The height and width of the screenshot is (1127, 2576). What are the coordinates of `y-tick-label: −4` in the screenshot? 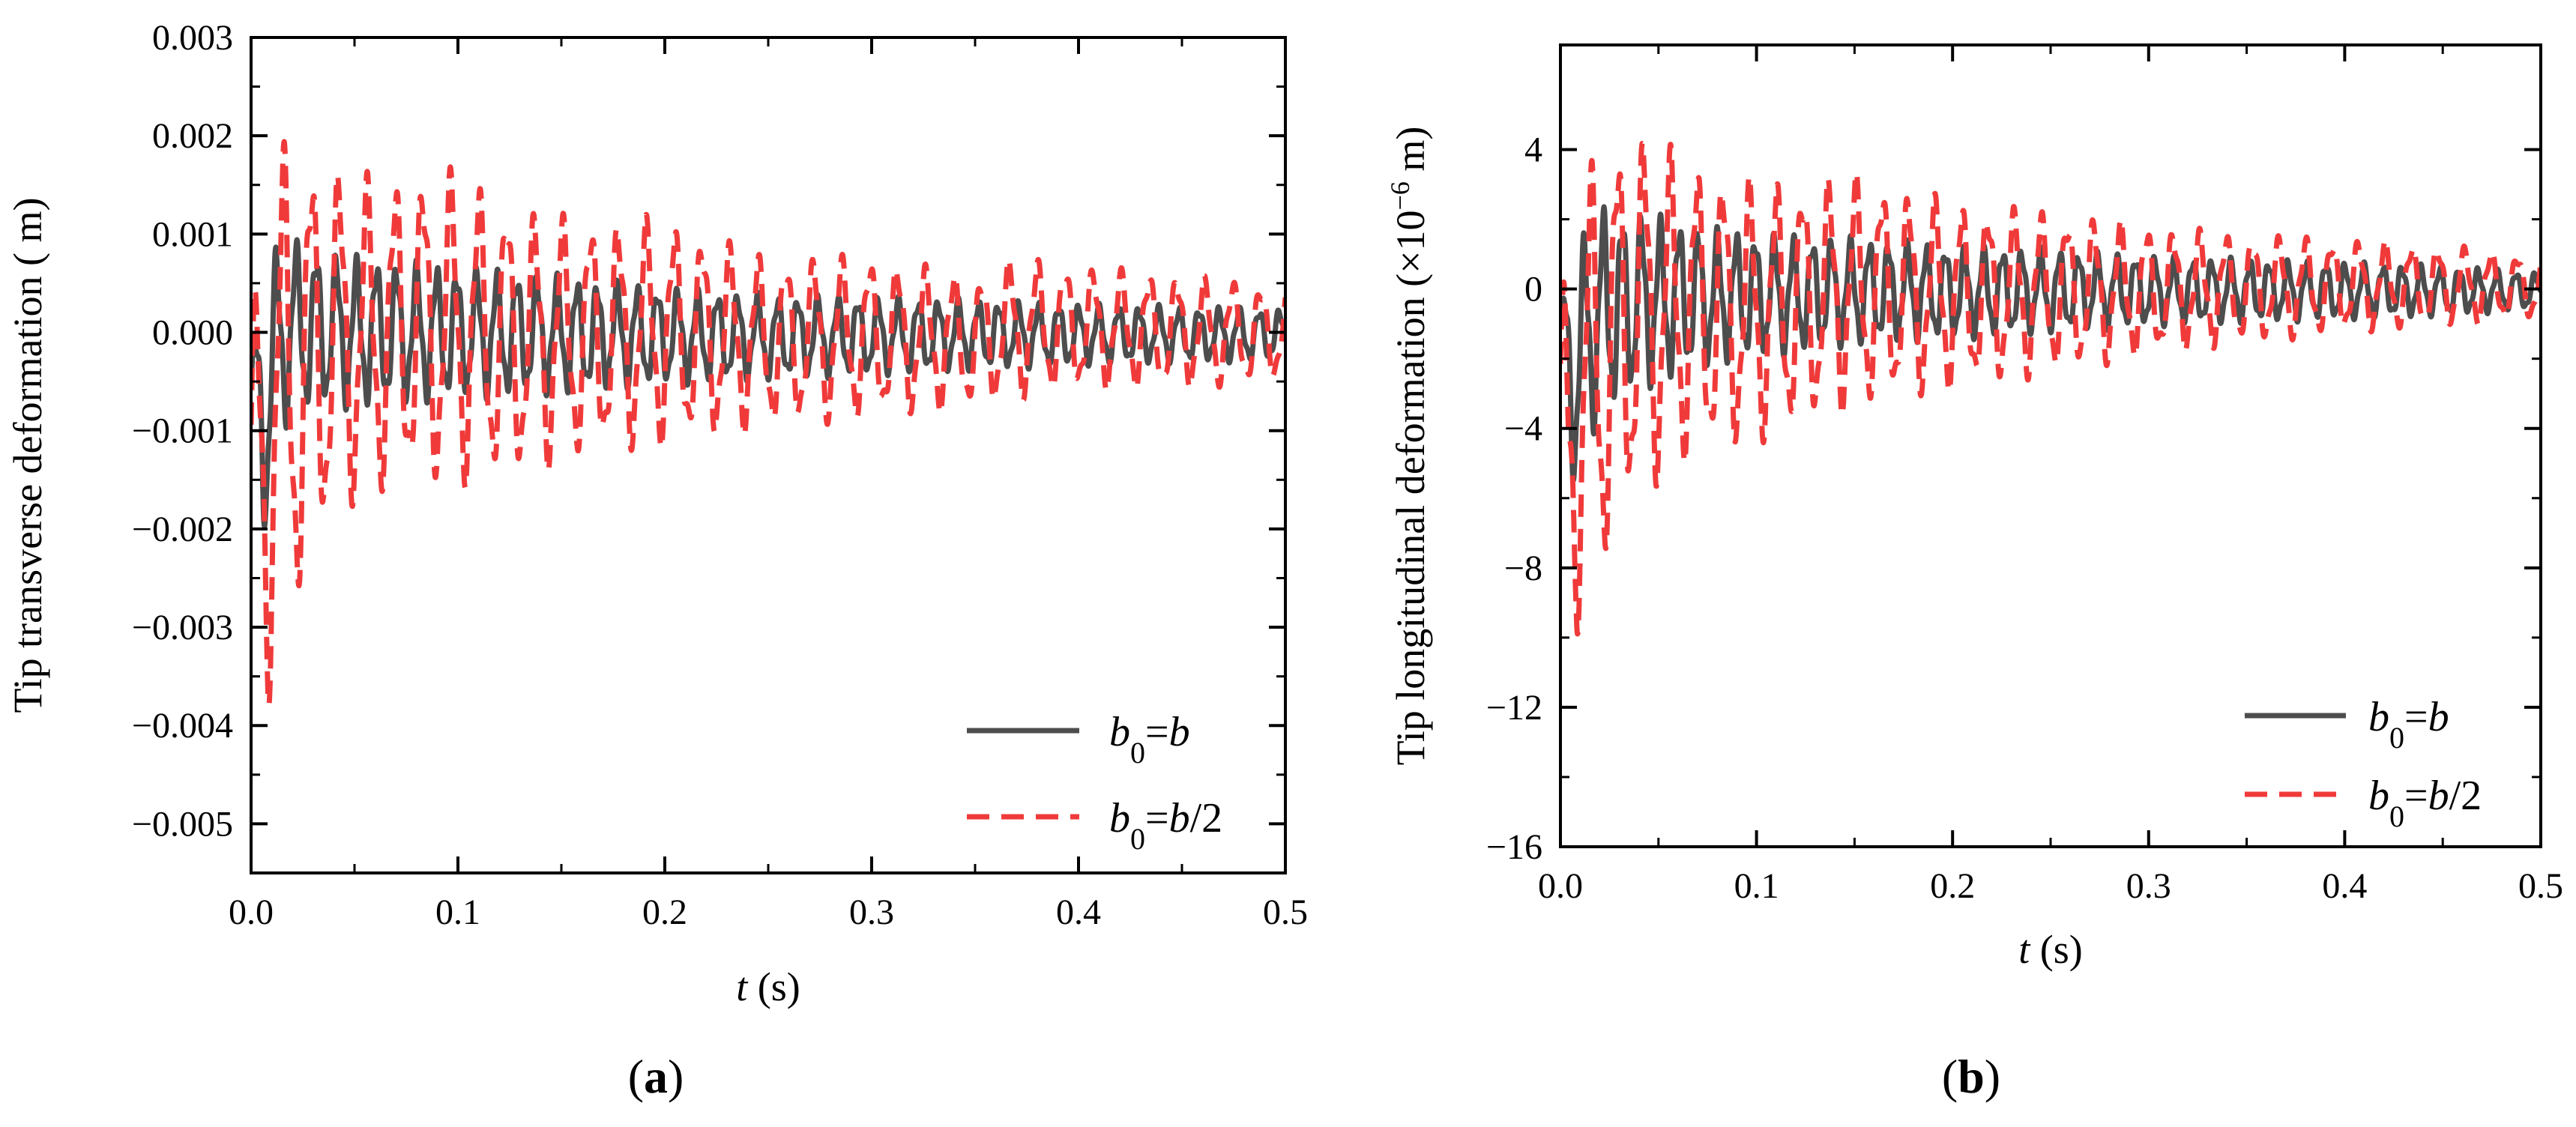 It's located at (1523, 429).